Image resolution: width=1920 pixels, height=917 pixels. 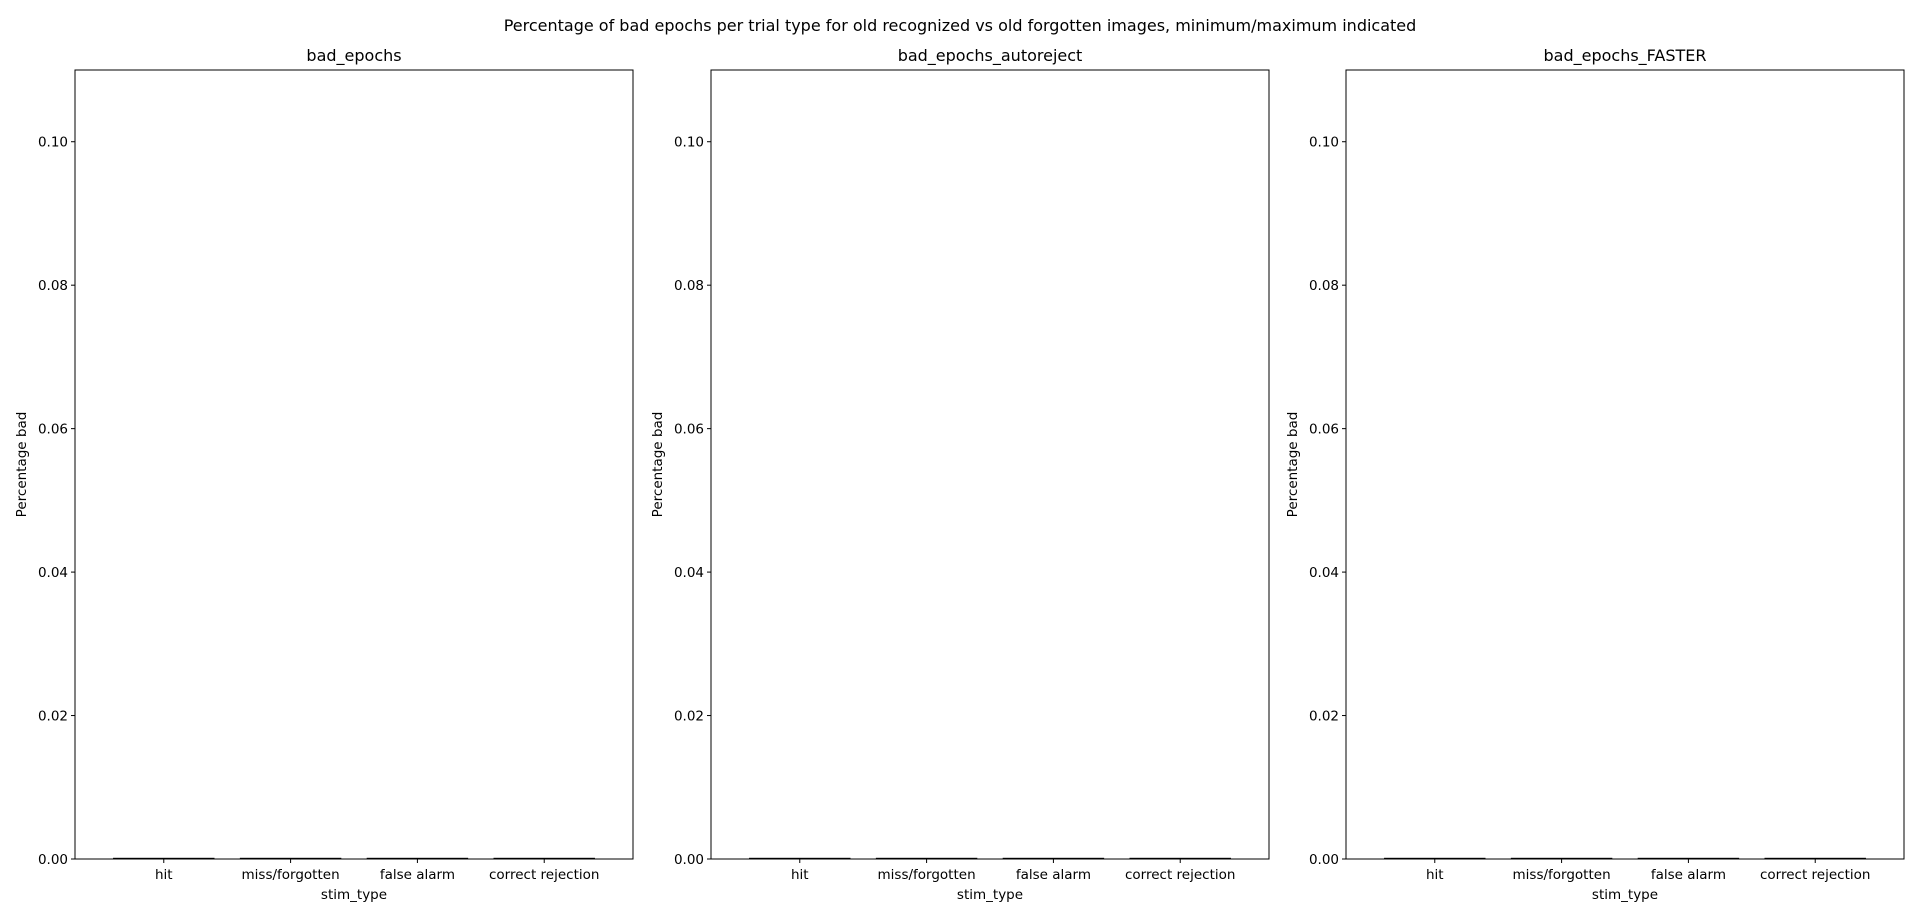 I want to click on subplot-title: bad_epochs_autoreject, so click(x=990, y=56).